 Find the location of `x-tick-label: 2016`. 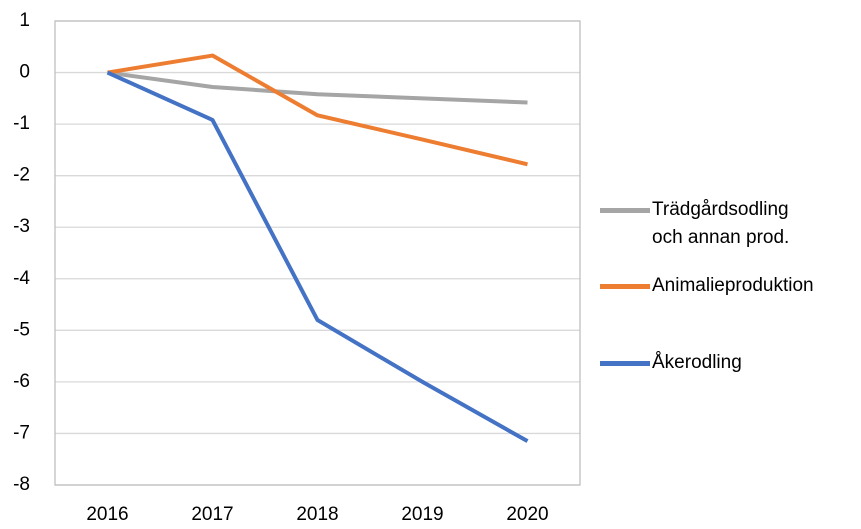

x-tick-label: 2016 is located at coordinates (107, 514).